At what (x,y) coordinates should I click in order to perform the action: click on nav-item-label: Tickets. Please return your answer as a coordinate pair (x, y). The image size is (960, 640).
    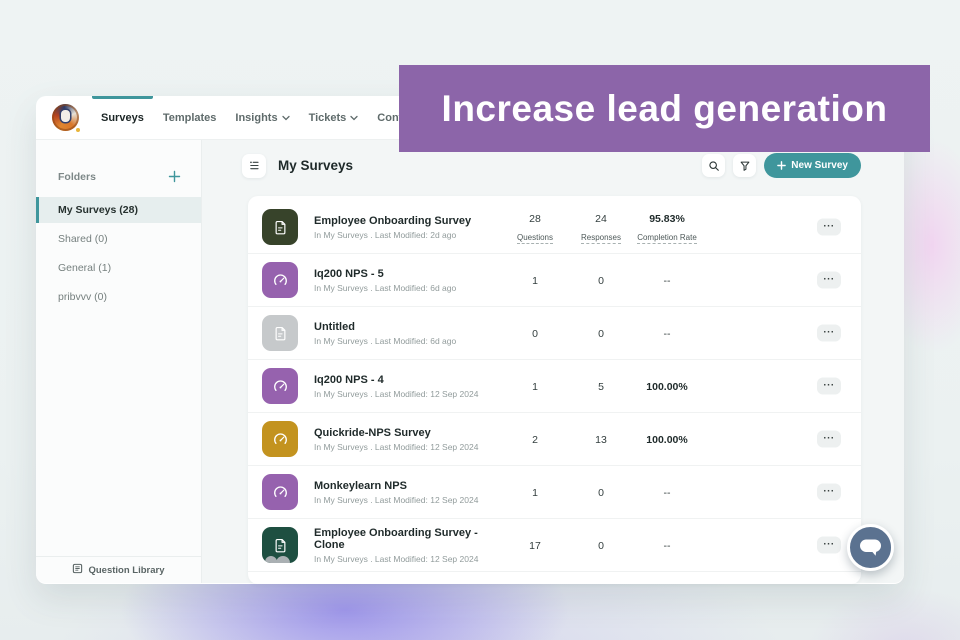
    Looking at the image, I should click on (327, 117).